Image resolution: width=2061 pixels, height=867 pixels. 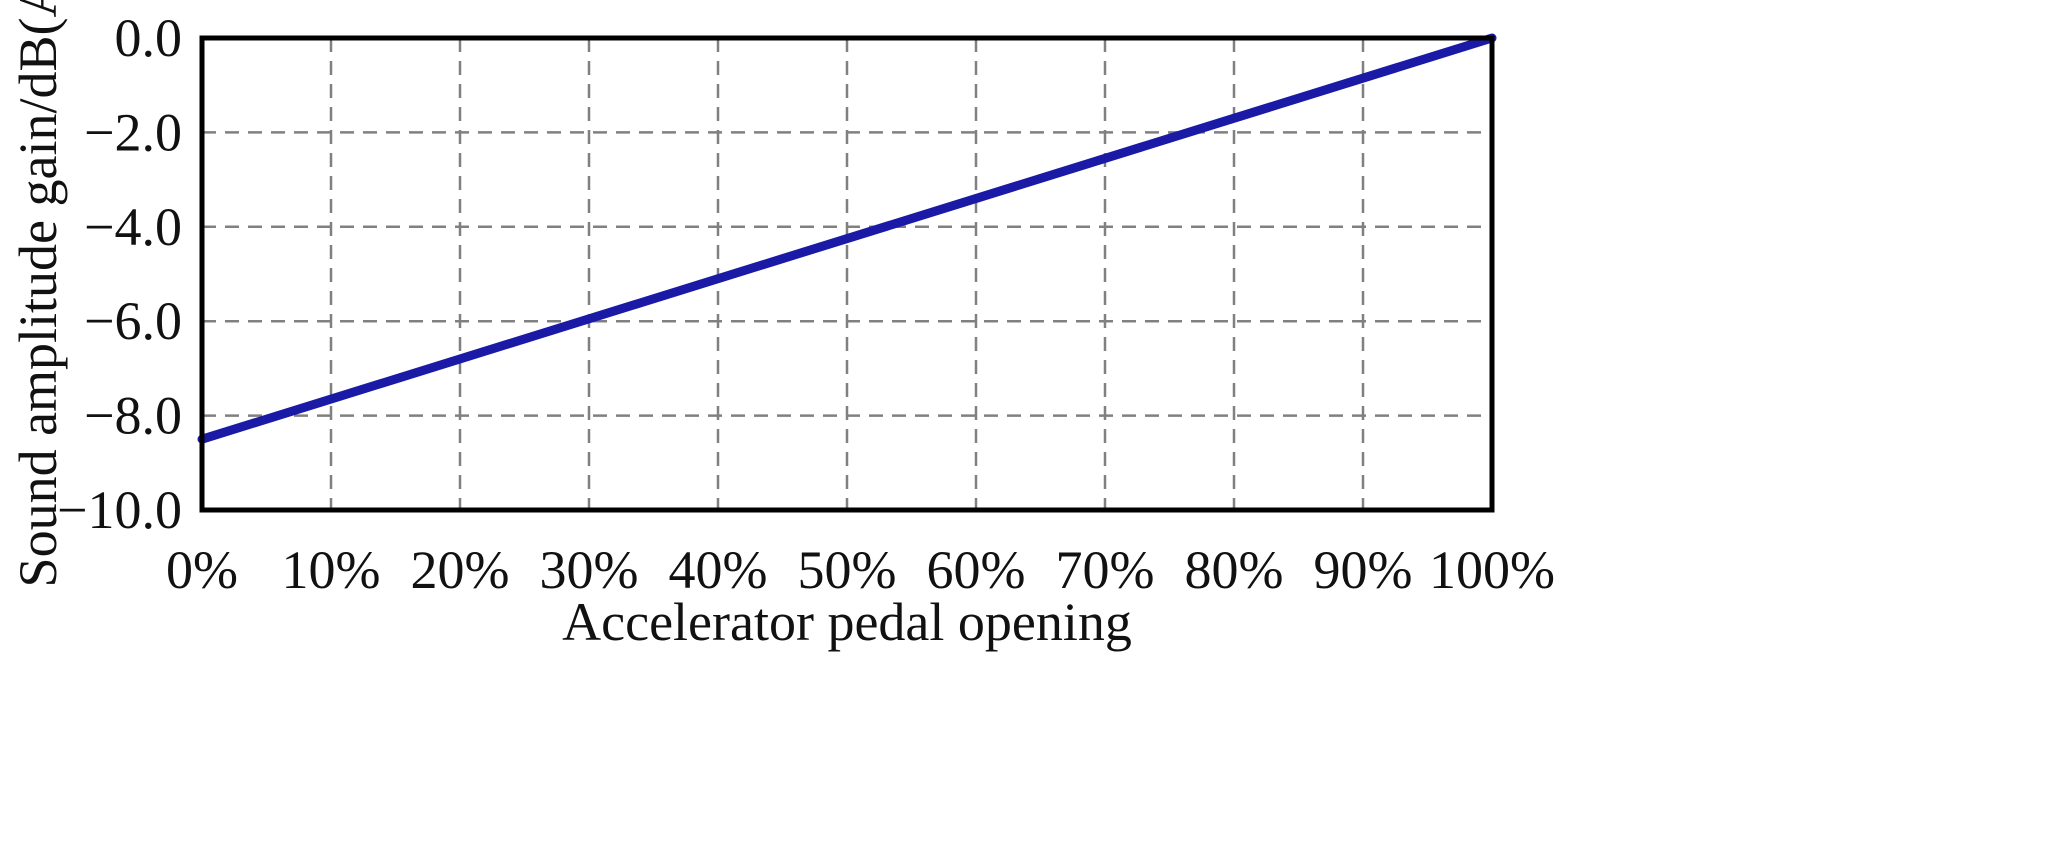 What do you see at coordinates (847, 622) in the screenshot?
I see `x-axis-title: Accelerator pedal opening` at bounding box center [847, 622].